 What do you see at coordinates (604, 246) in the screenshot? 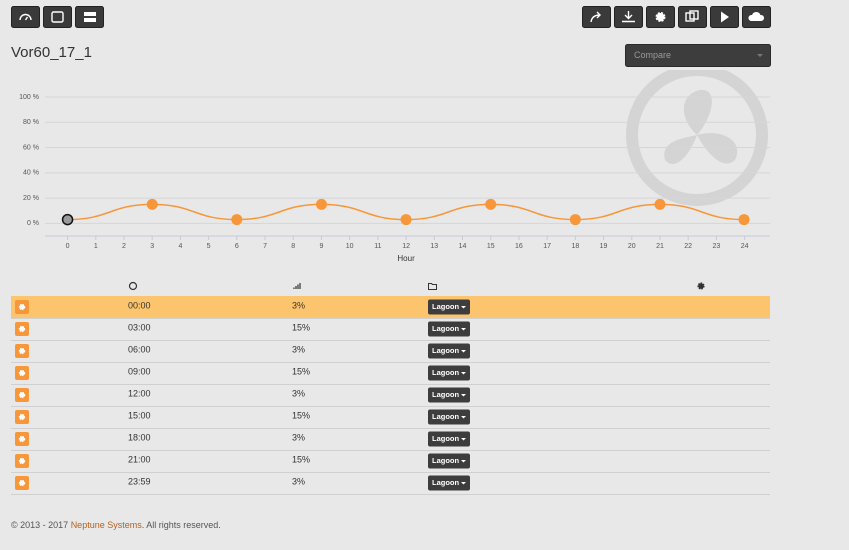
I see `x-tick-label: 19` at bounding box center [604, 246].